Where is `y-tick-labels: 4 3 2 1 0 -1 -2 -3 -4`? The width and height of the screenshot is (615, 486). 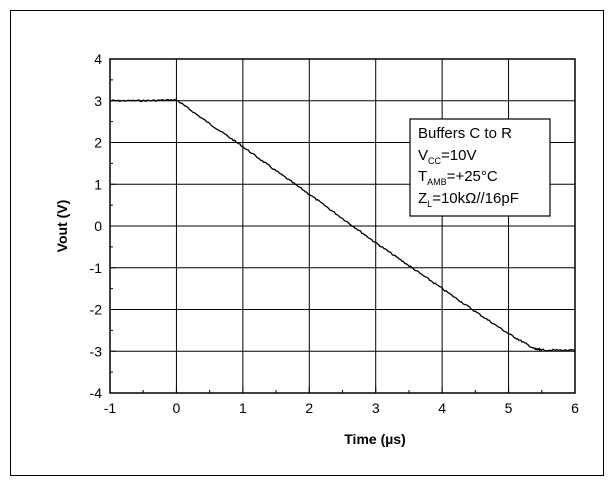 y-tick-labels: 4 3 2 1 0 -1 -2 -3 -4 is located at coordinates (96, 226).